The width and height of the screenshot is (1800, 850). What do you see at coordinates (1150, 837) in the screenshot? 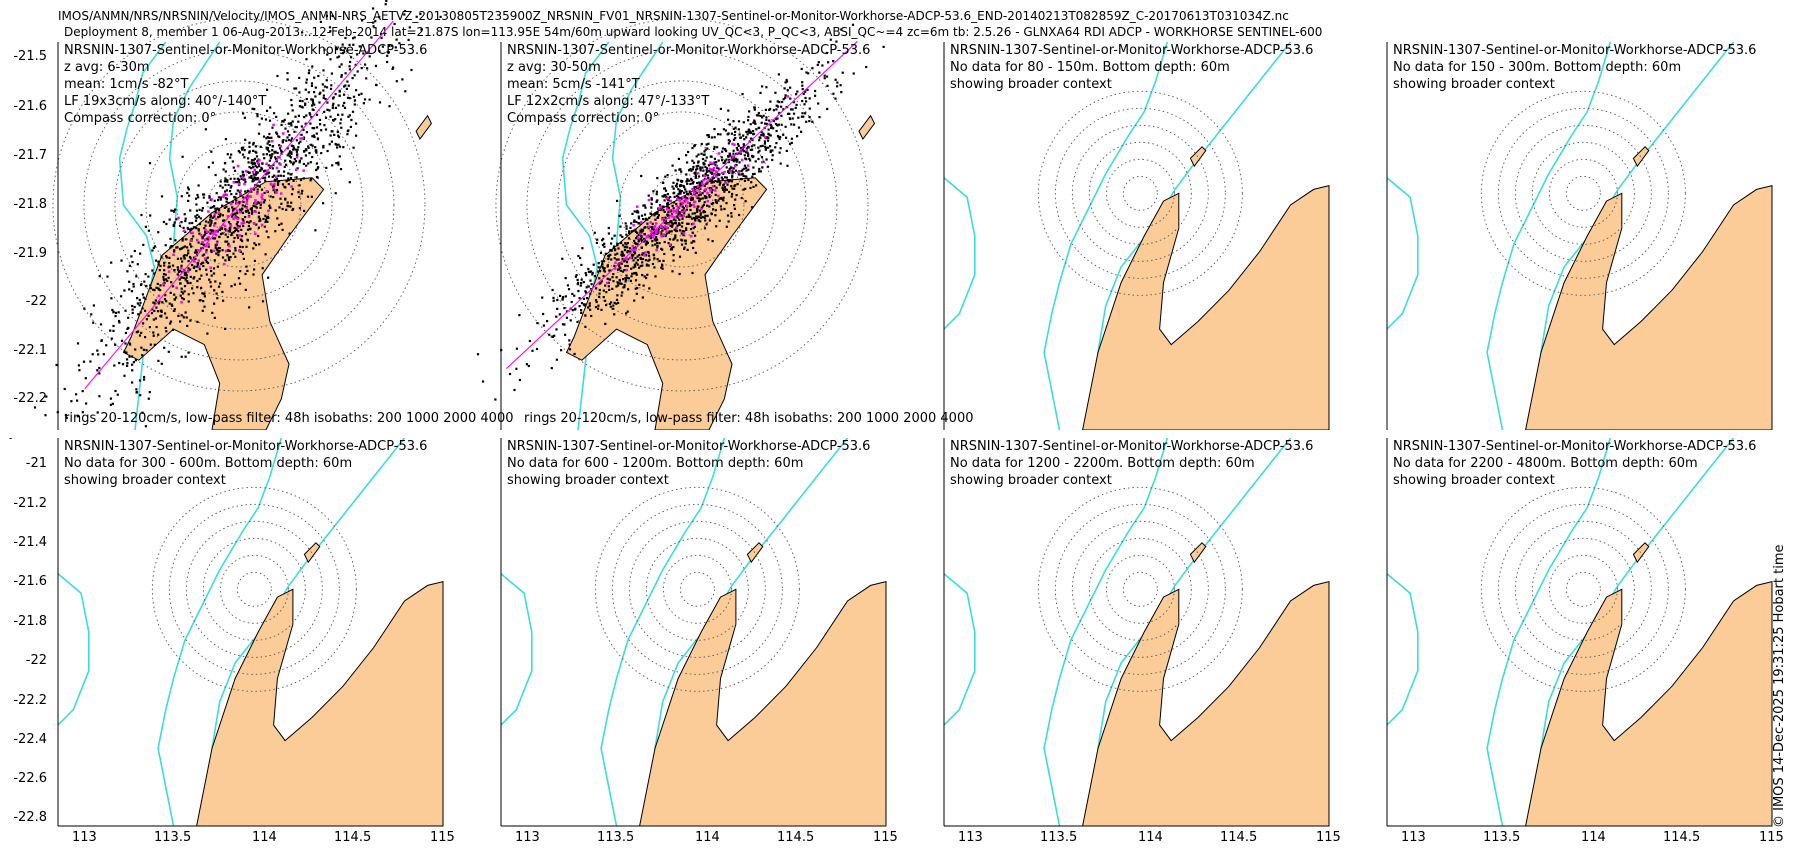
I see `xtick-p7-3: 114` at bounding box center [1150, 837].